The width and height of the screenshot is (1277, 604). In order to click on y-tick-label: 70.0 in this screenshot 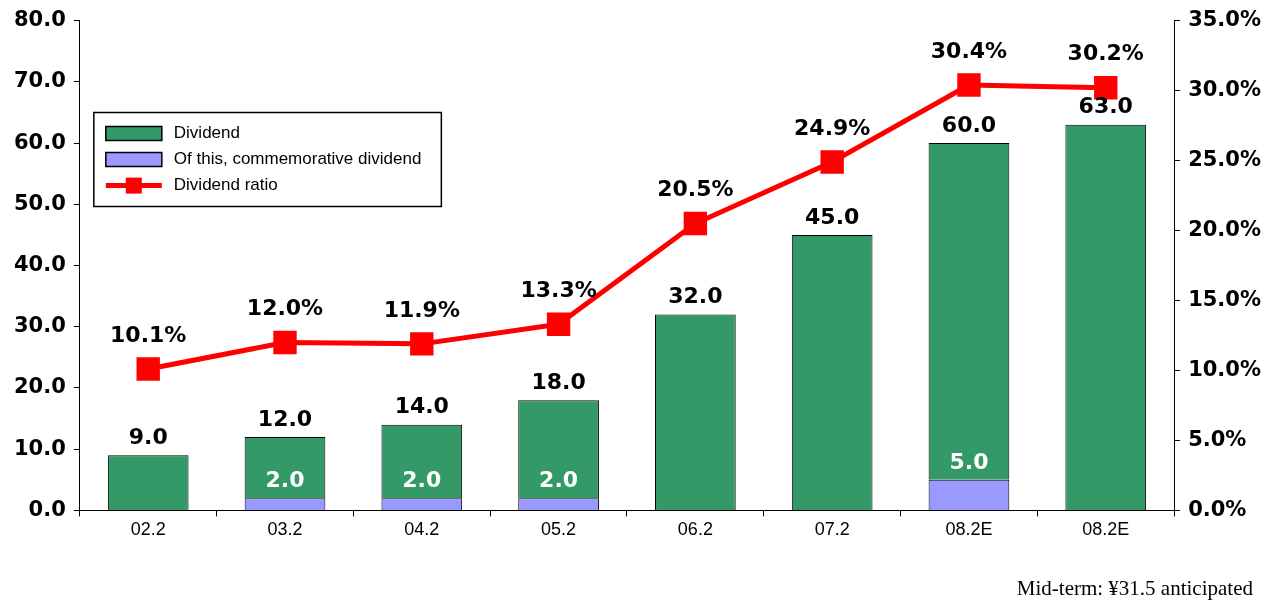, I will do `click(39, 80)`.